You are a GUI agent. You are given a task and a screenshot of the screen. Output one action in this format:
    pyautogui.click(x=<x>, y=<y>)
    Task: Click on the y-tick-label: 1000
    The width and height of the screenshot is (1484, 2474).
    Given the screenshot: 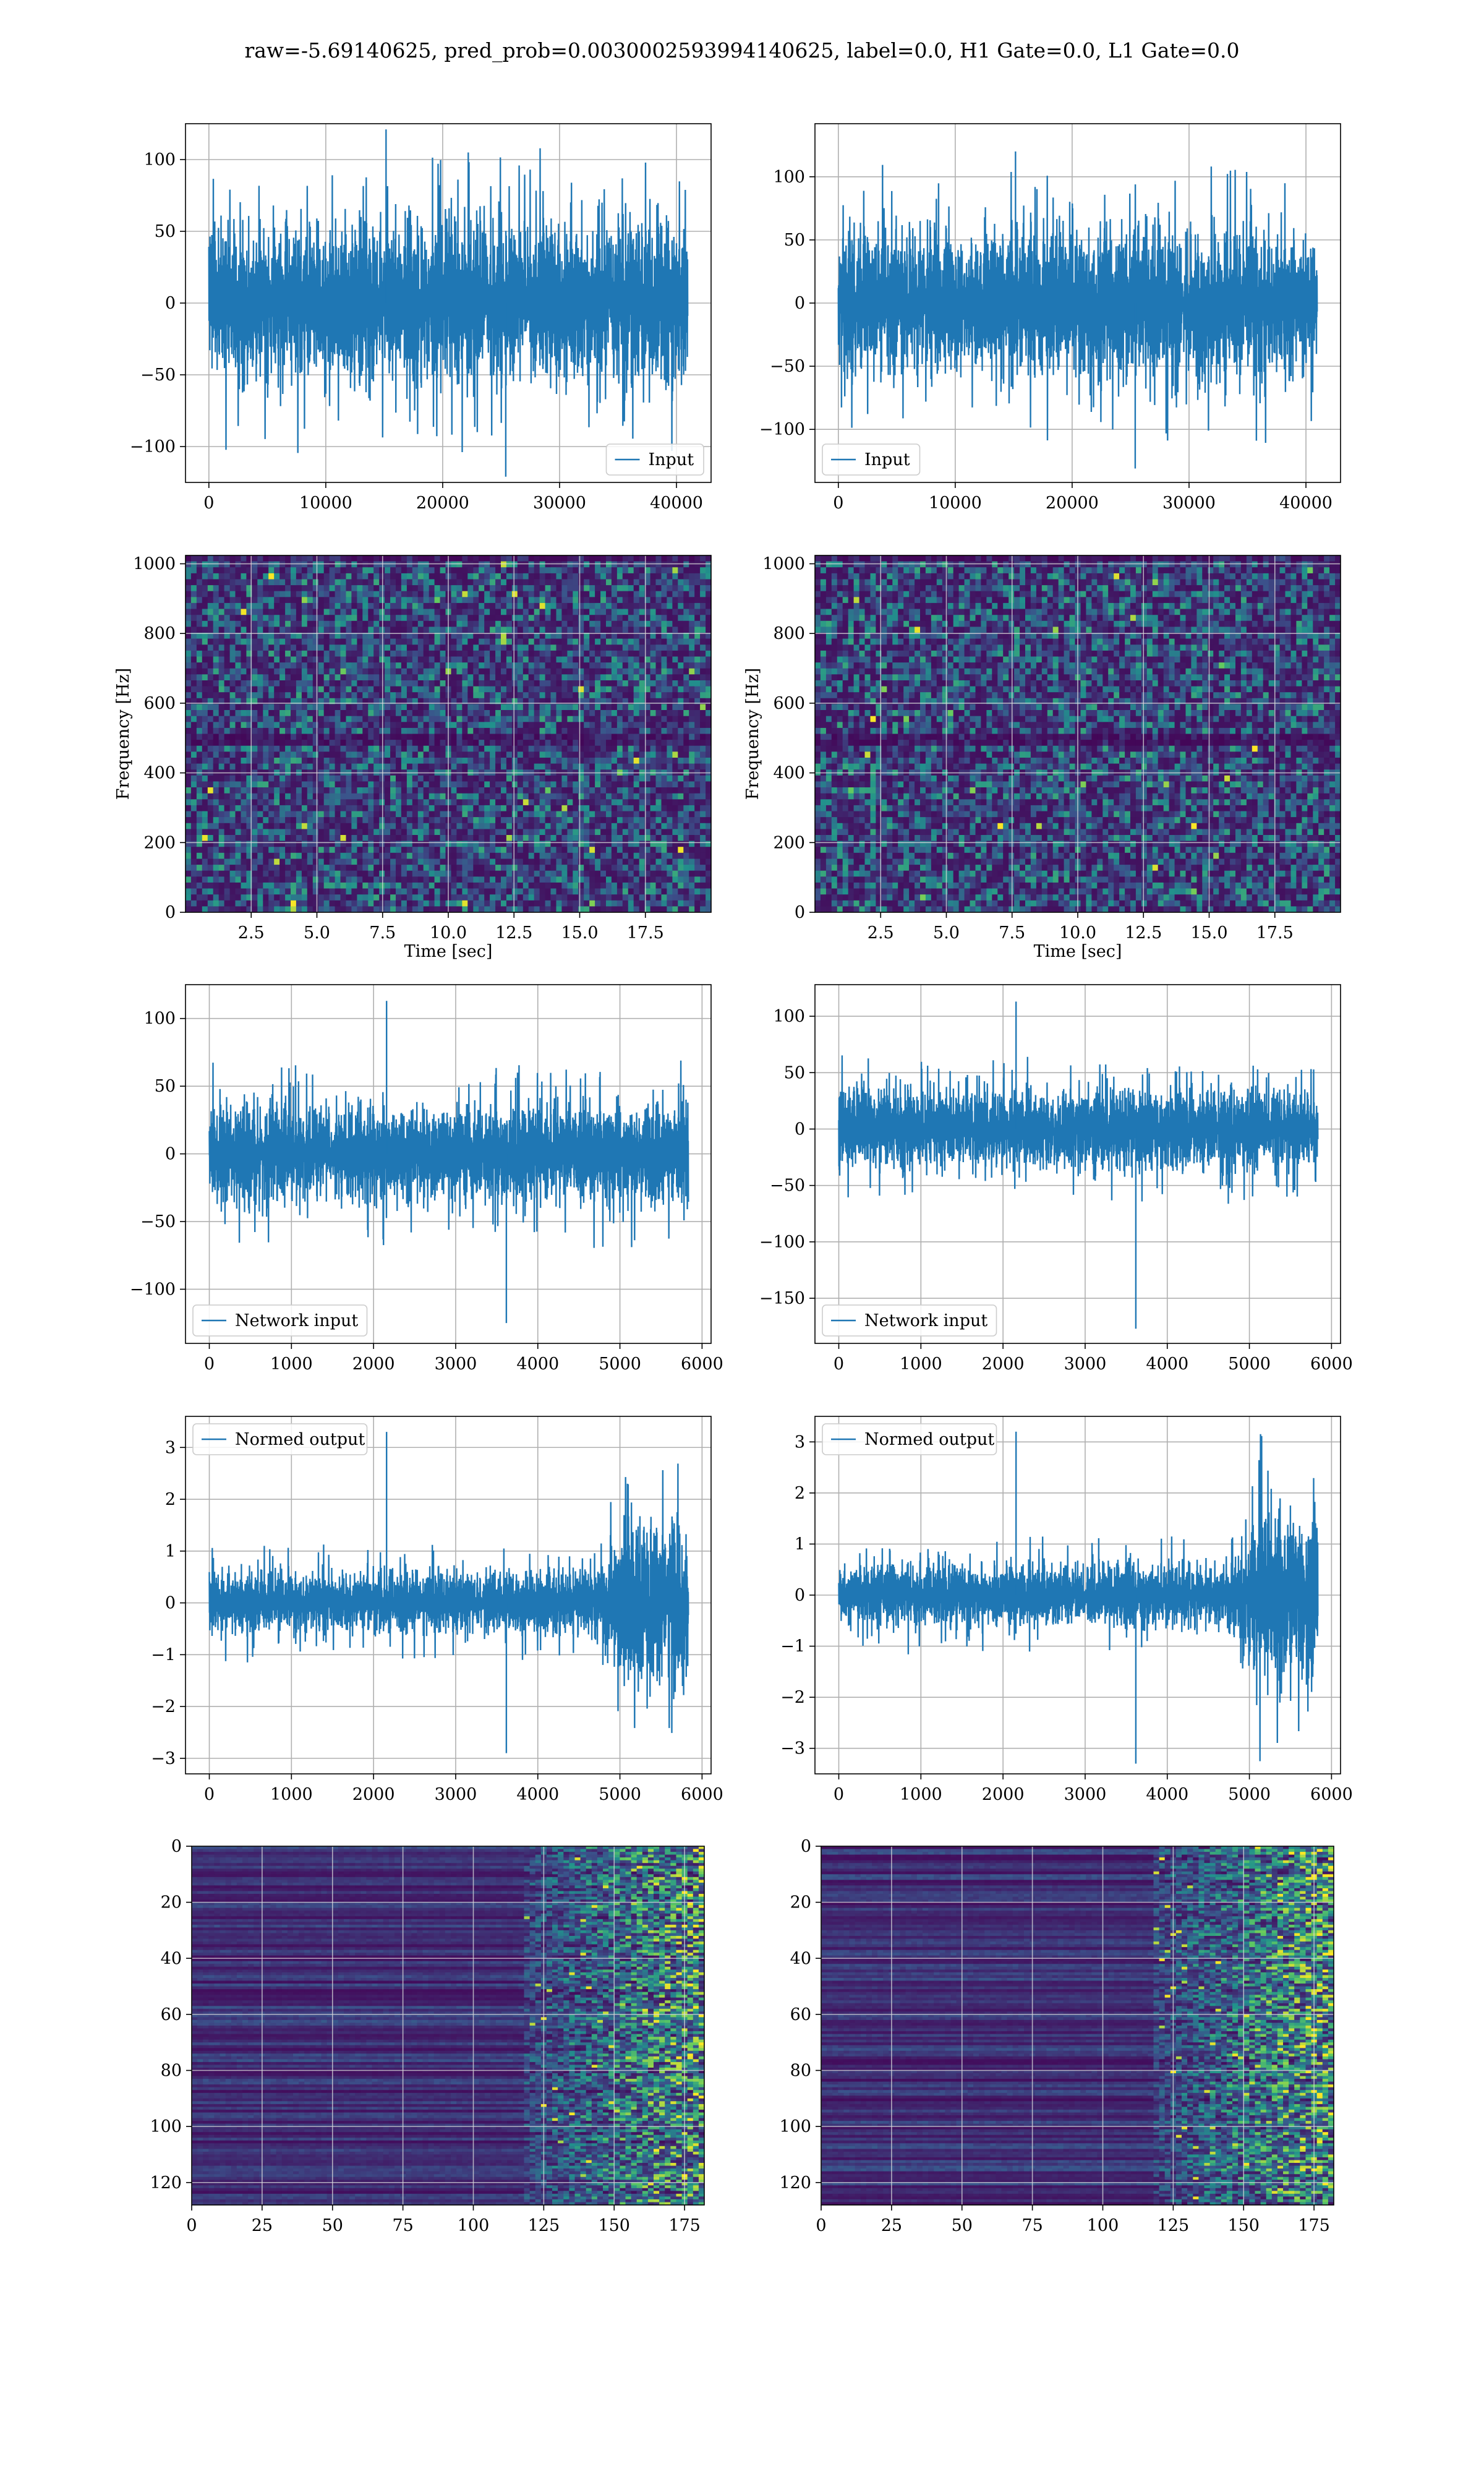 What is the action you would take?
    pyautogui.click(x=154, y=564)
    